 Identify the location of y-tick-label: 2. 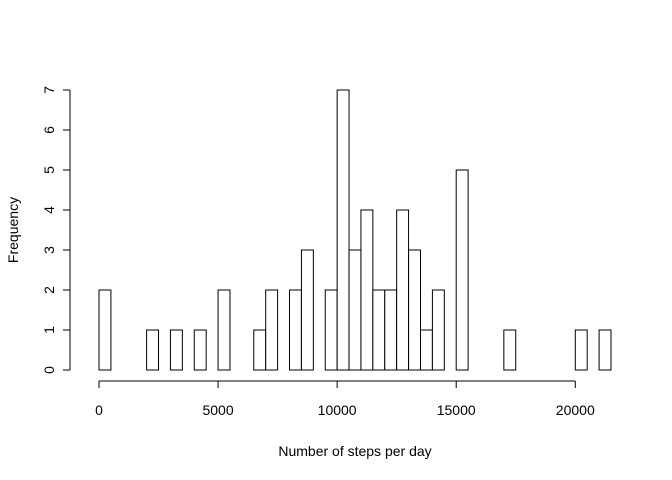
(49, 290).